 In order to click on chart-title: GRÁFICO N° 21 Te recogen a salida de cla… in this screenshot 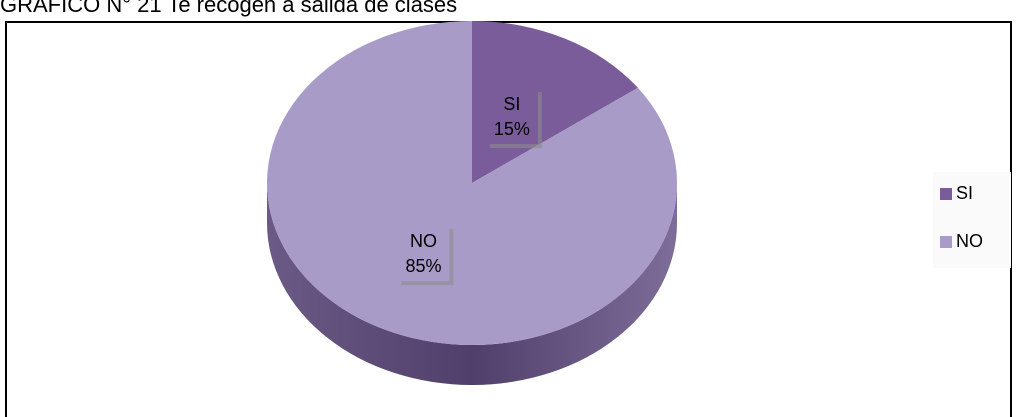, I will do `click(228, 8)`.